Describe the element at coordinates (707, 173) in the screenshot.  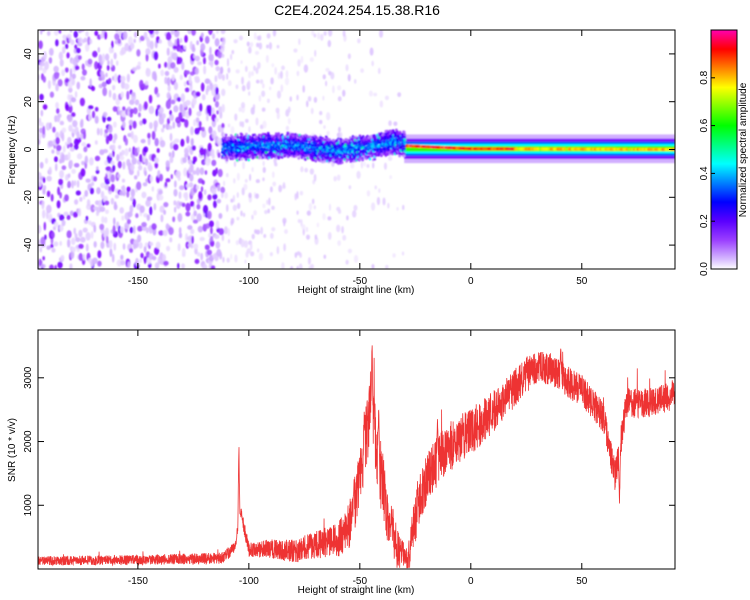
I see `colorbar-ticks: 0.0 0.2 0.4 0.6 0.8` at that location.